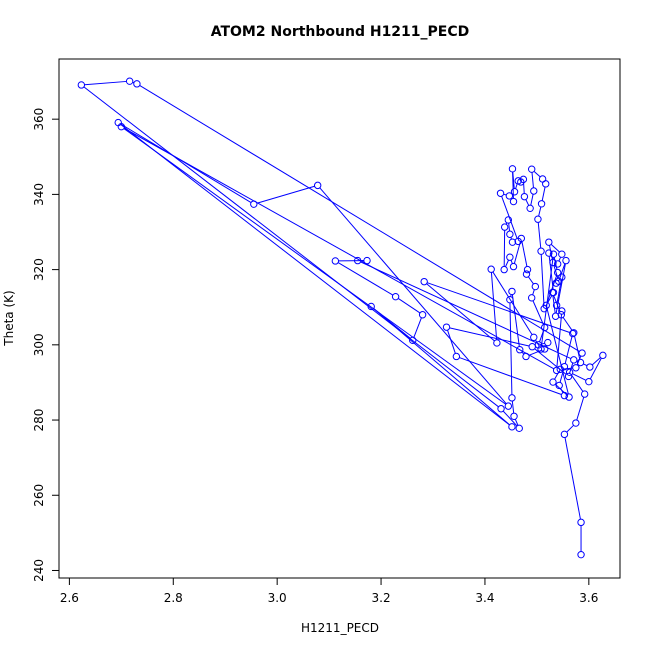 Image resolution: width=650 pixels, height=650 pixels. What do you see at coordinates (46, 345) in the screenshot?
I see `y-axis: 240 260 280 300 320 340 360` at bounding box center [46, 345].